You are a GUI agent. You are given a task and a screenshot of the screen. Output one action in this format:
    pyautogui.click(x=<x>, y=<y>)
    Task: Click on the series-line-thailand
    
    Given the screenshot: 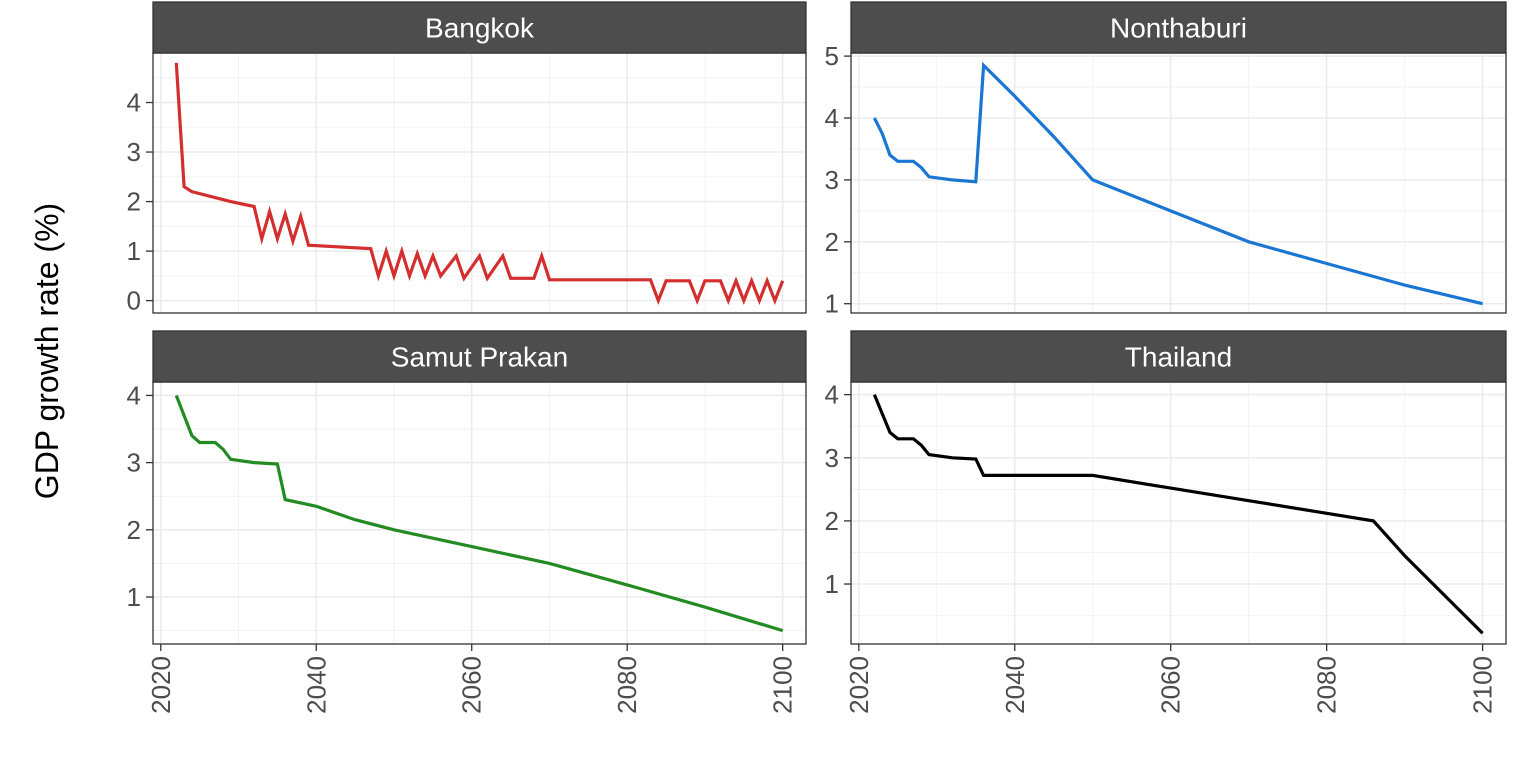 What is the action you would take?
    pyautogui.click(x=1178, y=514)
    